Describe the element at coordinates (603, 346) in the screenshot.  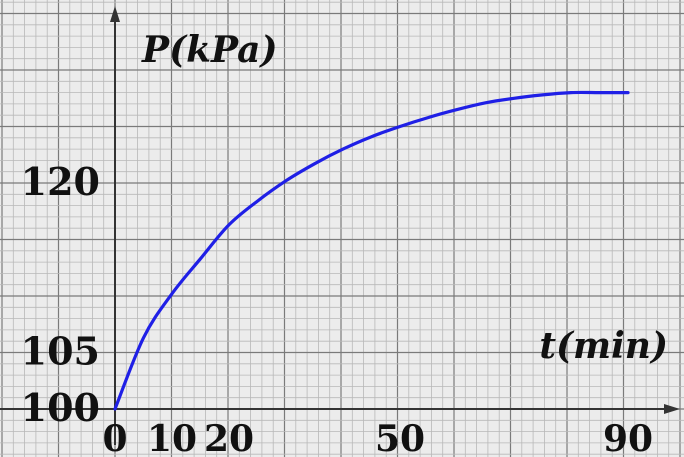
I see `x-axis-label: t(min)` at that location.